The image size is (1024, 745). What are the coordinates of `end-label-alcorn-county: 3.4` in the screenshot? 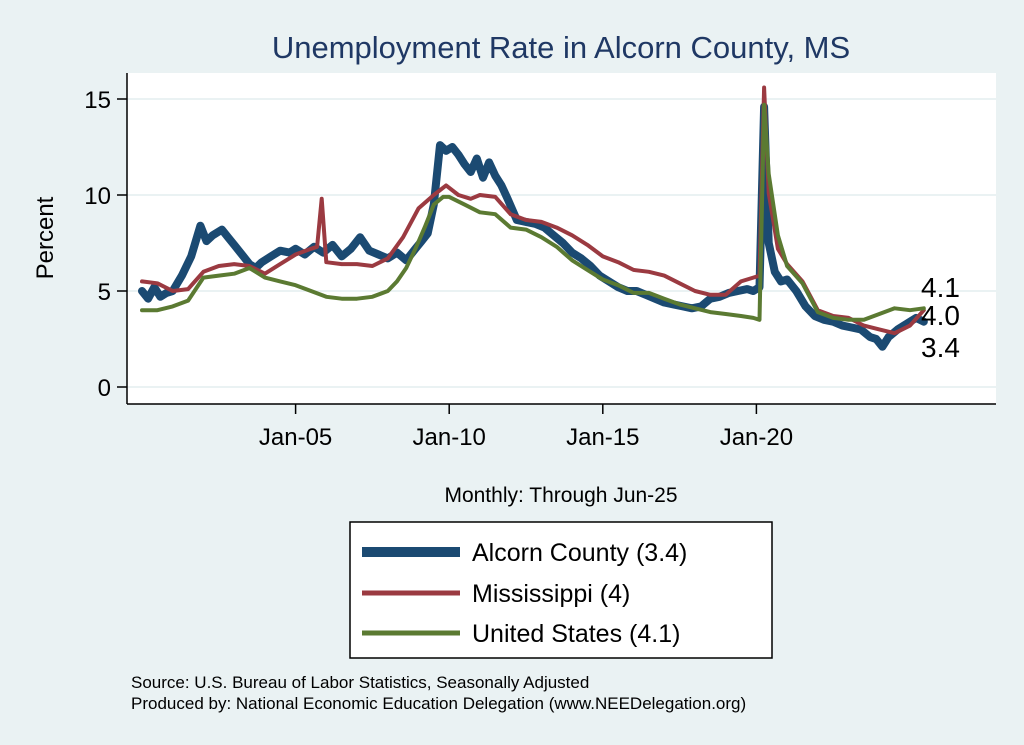 It's located at (940, 347).